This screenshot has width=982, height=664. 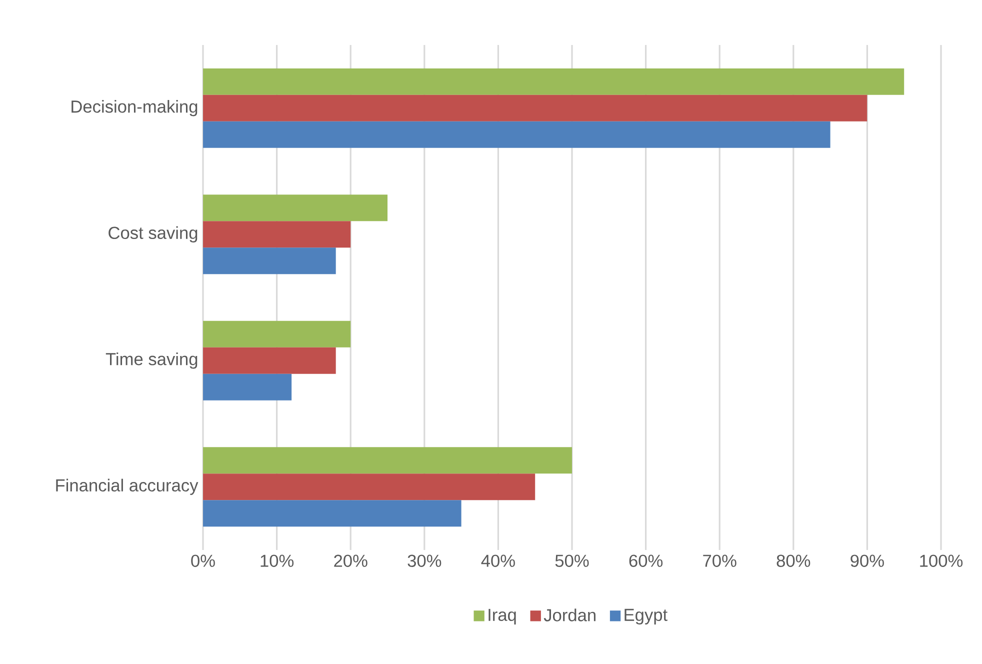 I want to click on x-tick-label: 40%, so click(x=498, y=560).